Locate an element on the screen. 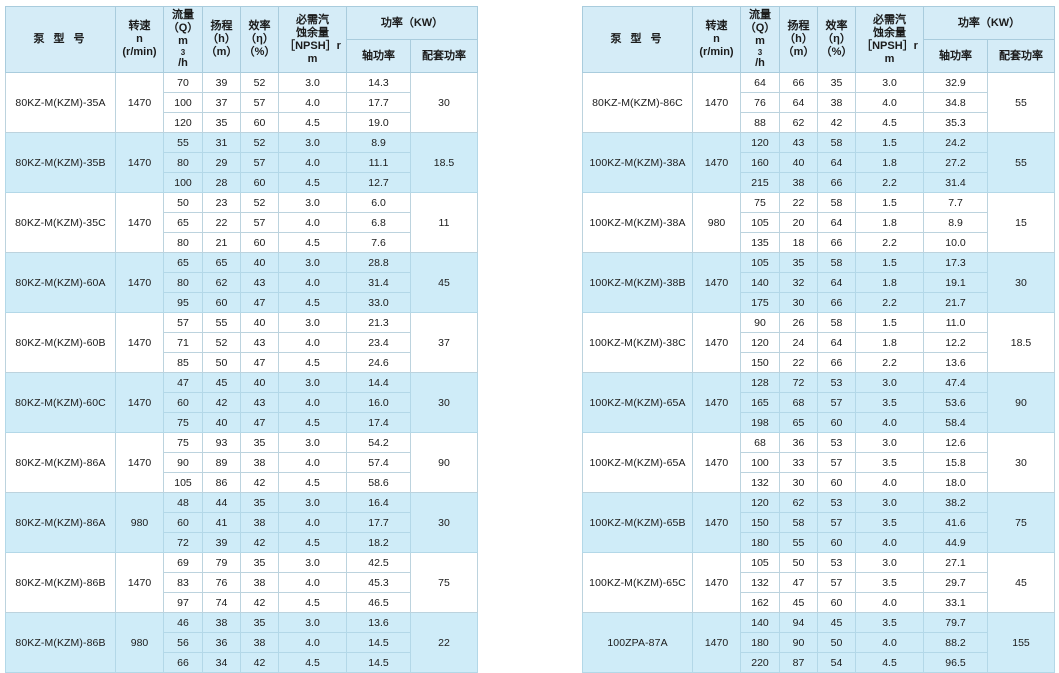  cell-shaft-power: 21.7 is located at coordinates (955, 303).